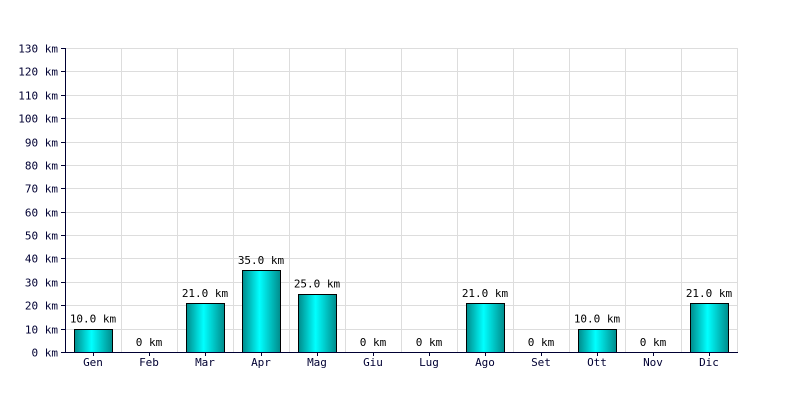 Image resolution: width=800 pixels, height=400 pixels. Describe the element at coordinates (261, 260) in the screenshot. I see `data-label-apr: 35.0 km` at that location.